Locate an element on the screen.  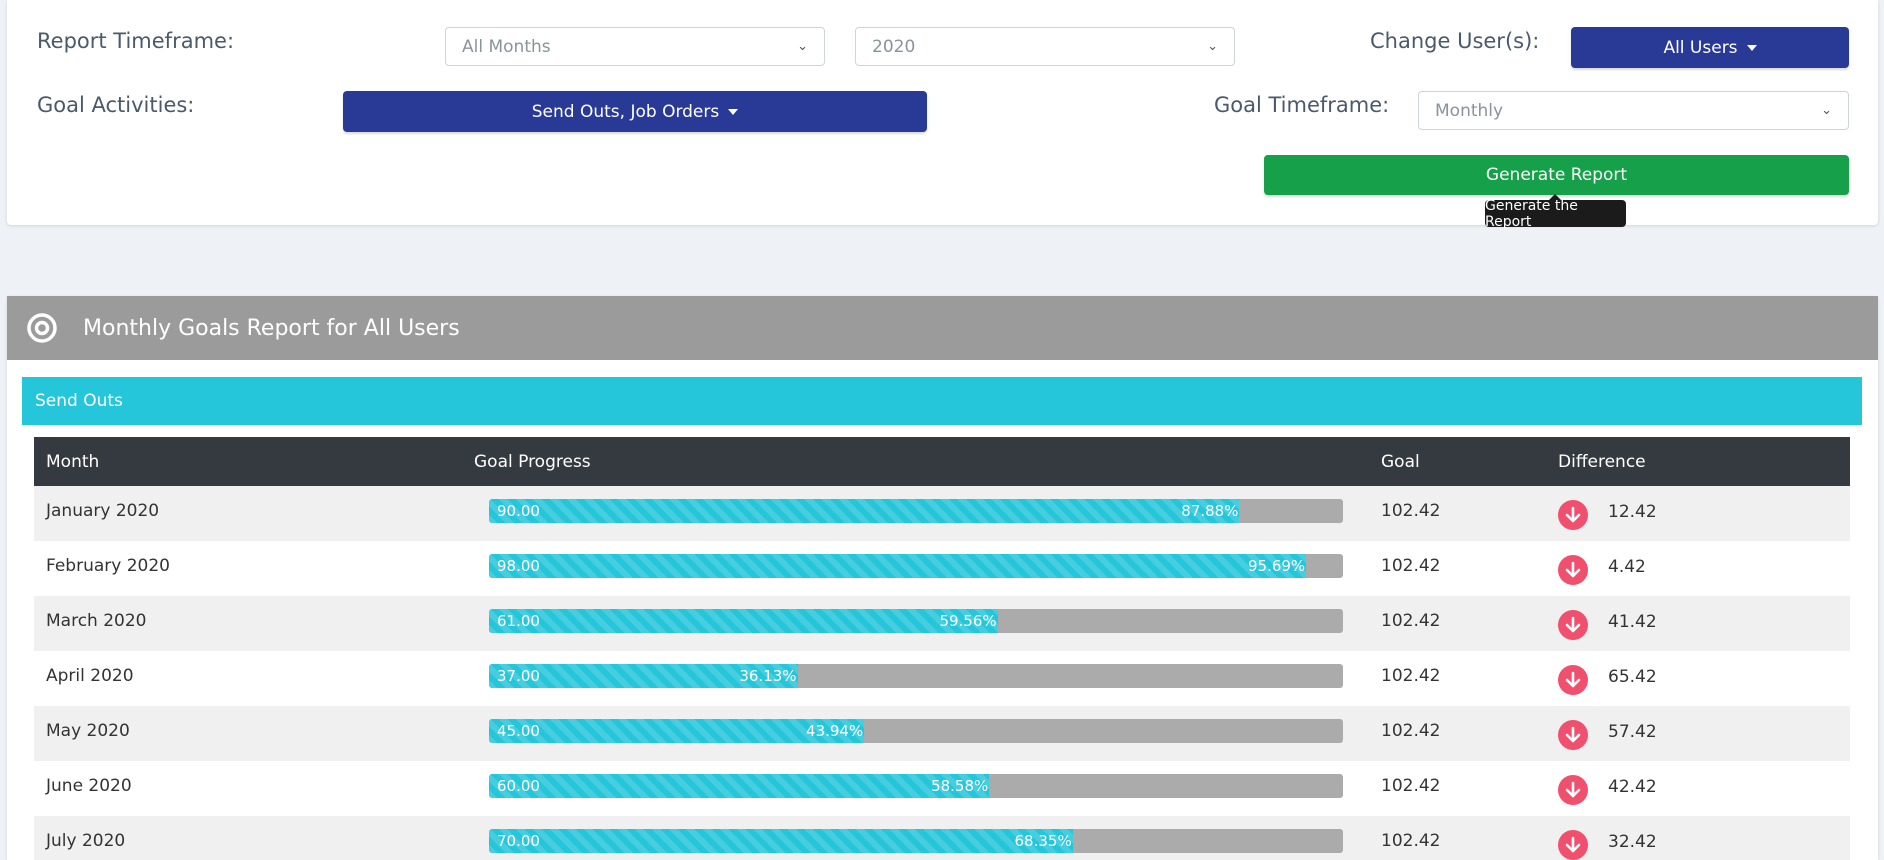
goal-progress-bar: 60.00 58.58% is located at coordinates (916, 786).